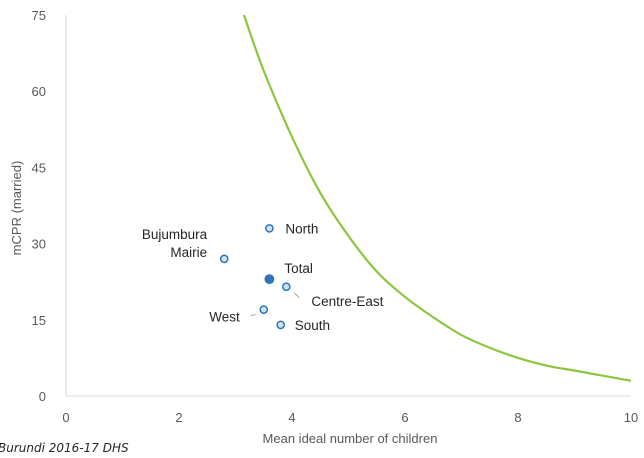 The width and height of the screenshot is (644, 458). Describe the element at coordinates (255, 277) in the screenshot. I see `points-layer` at that location.